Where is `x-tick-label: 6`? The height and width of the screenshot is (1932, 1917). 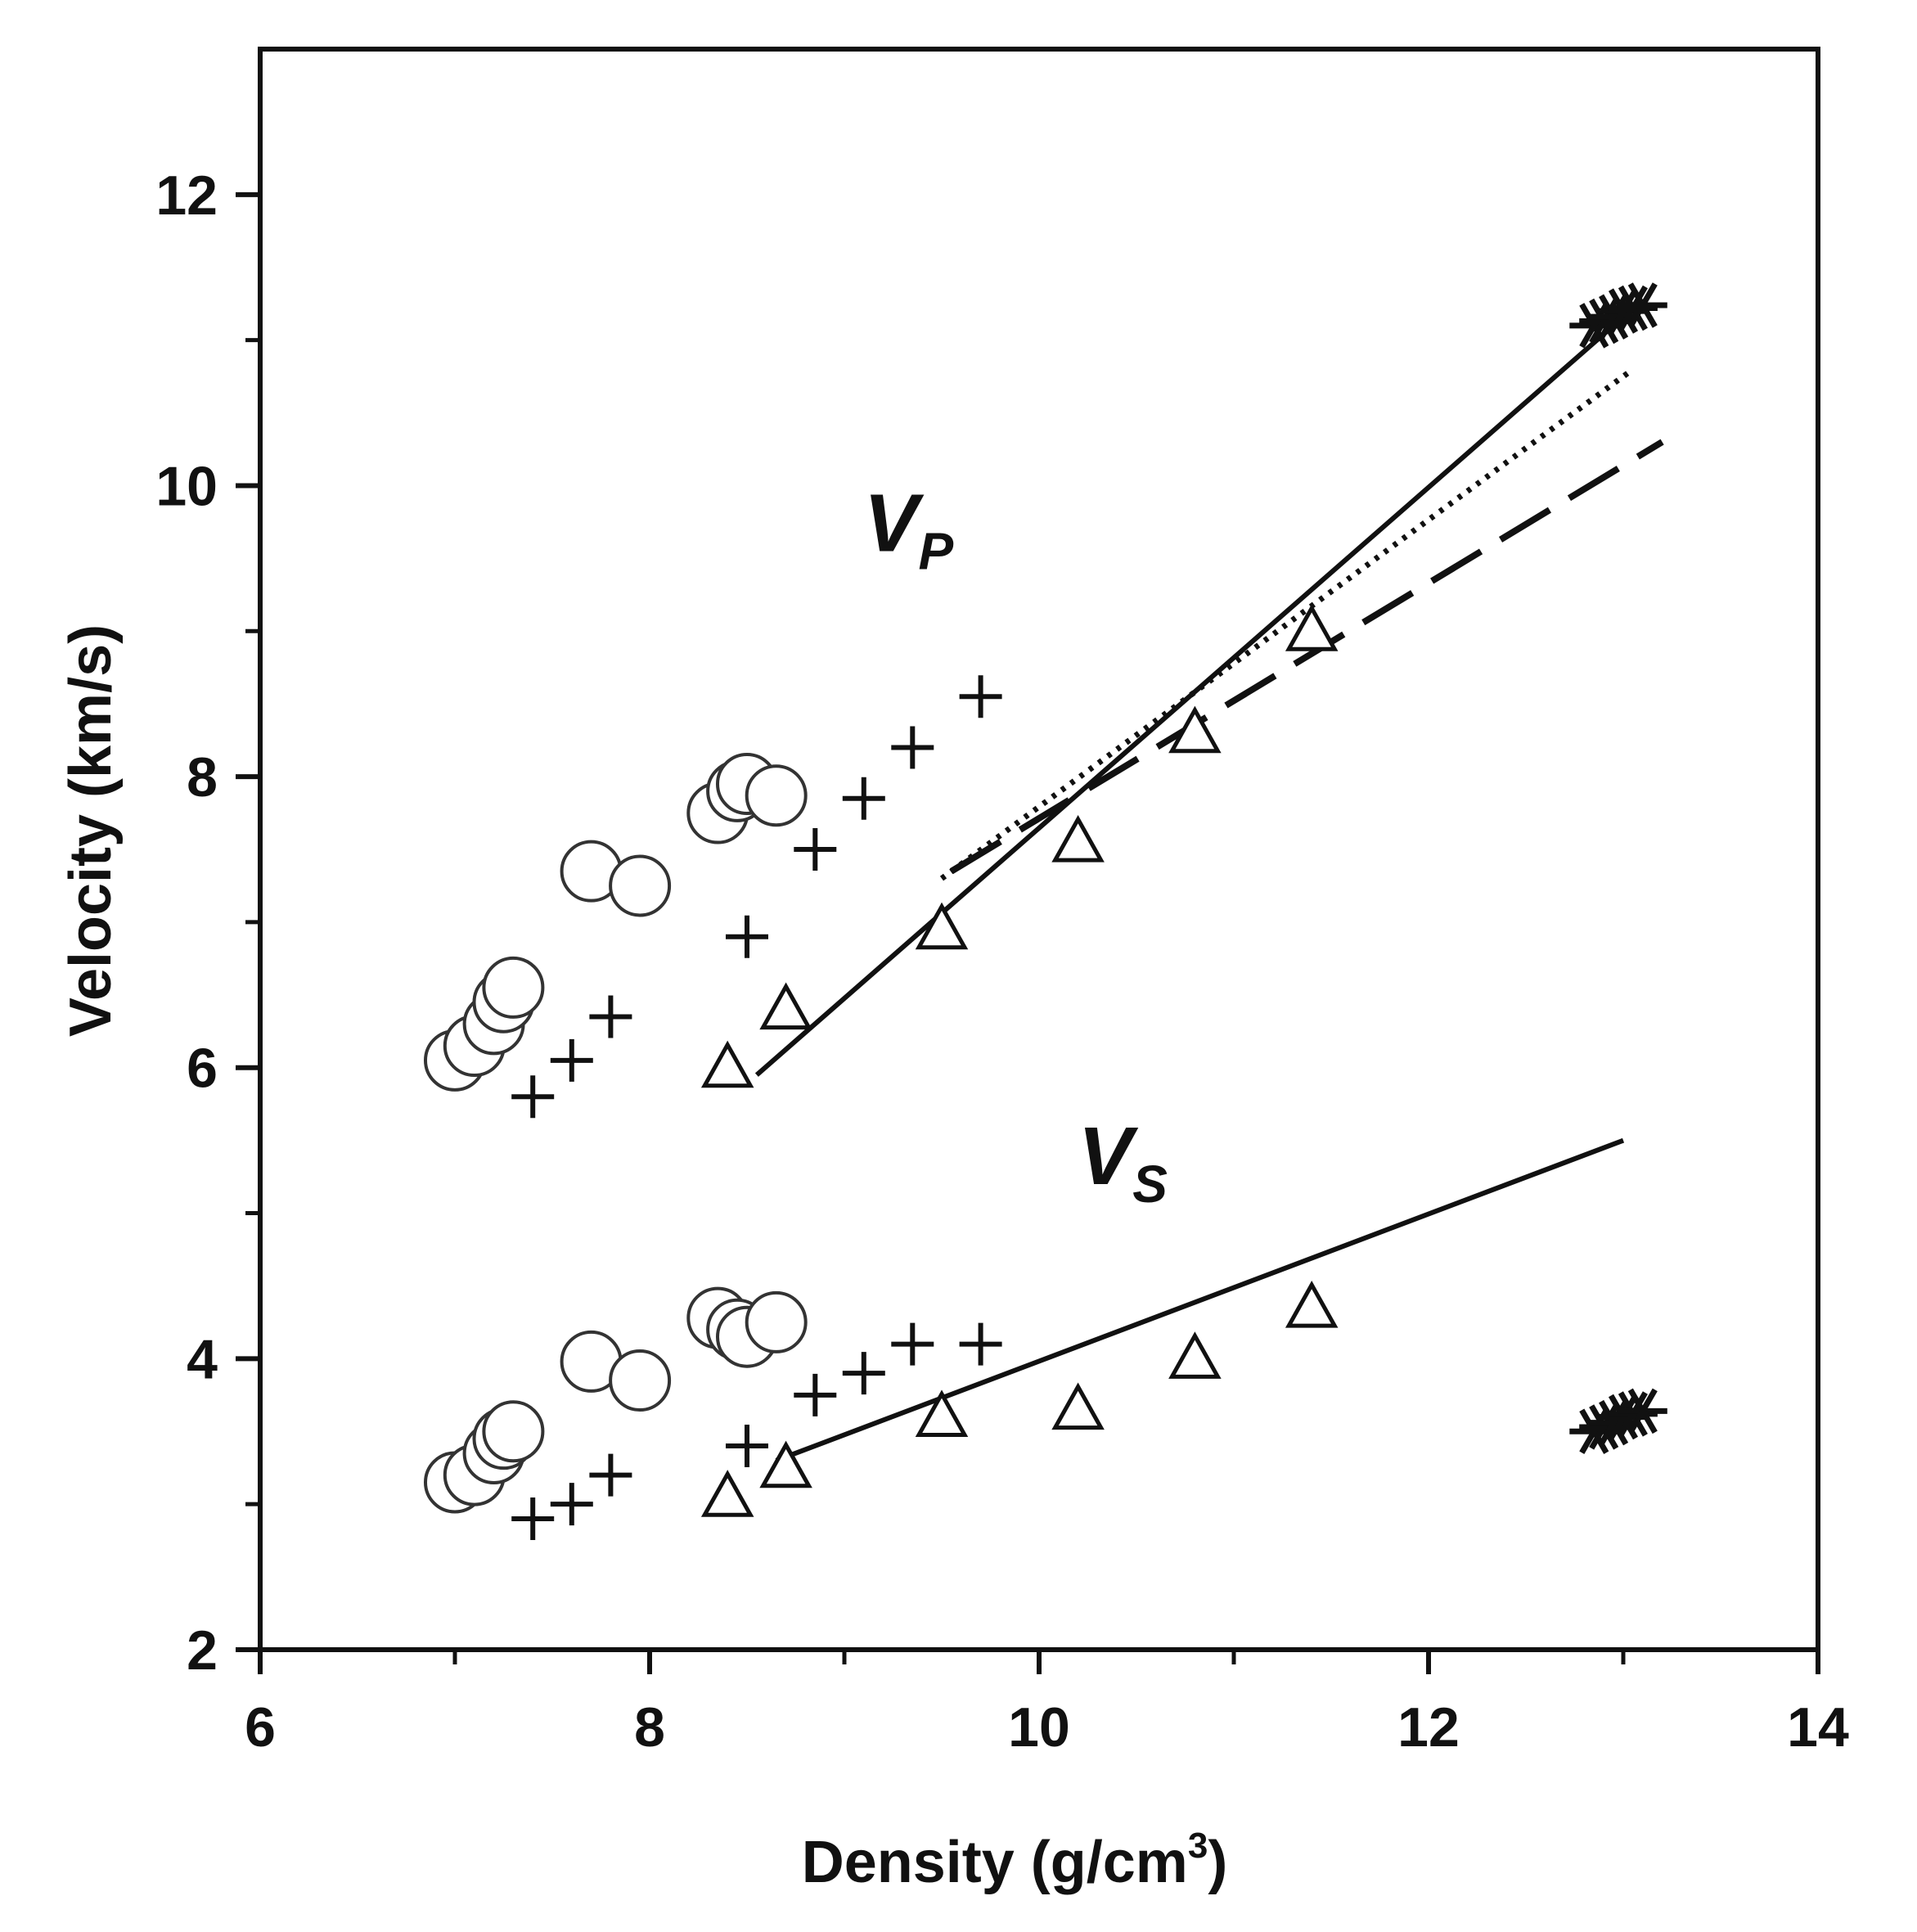 x-tick-label: 6 is located at coordinates (261, 1727).